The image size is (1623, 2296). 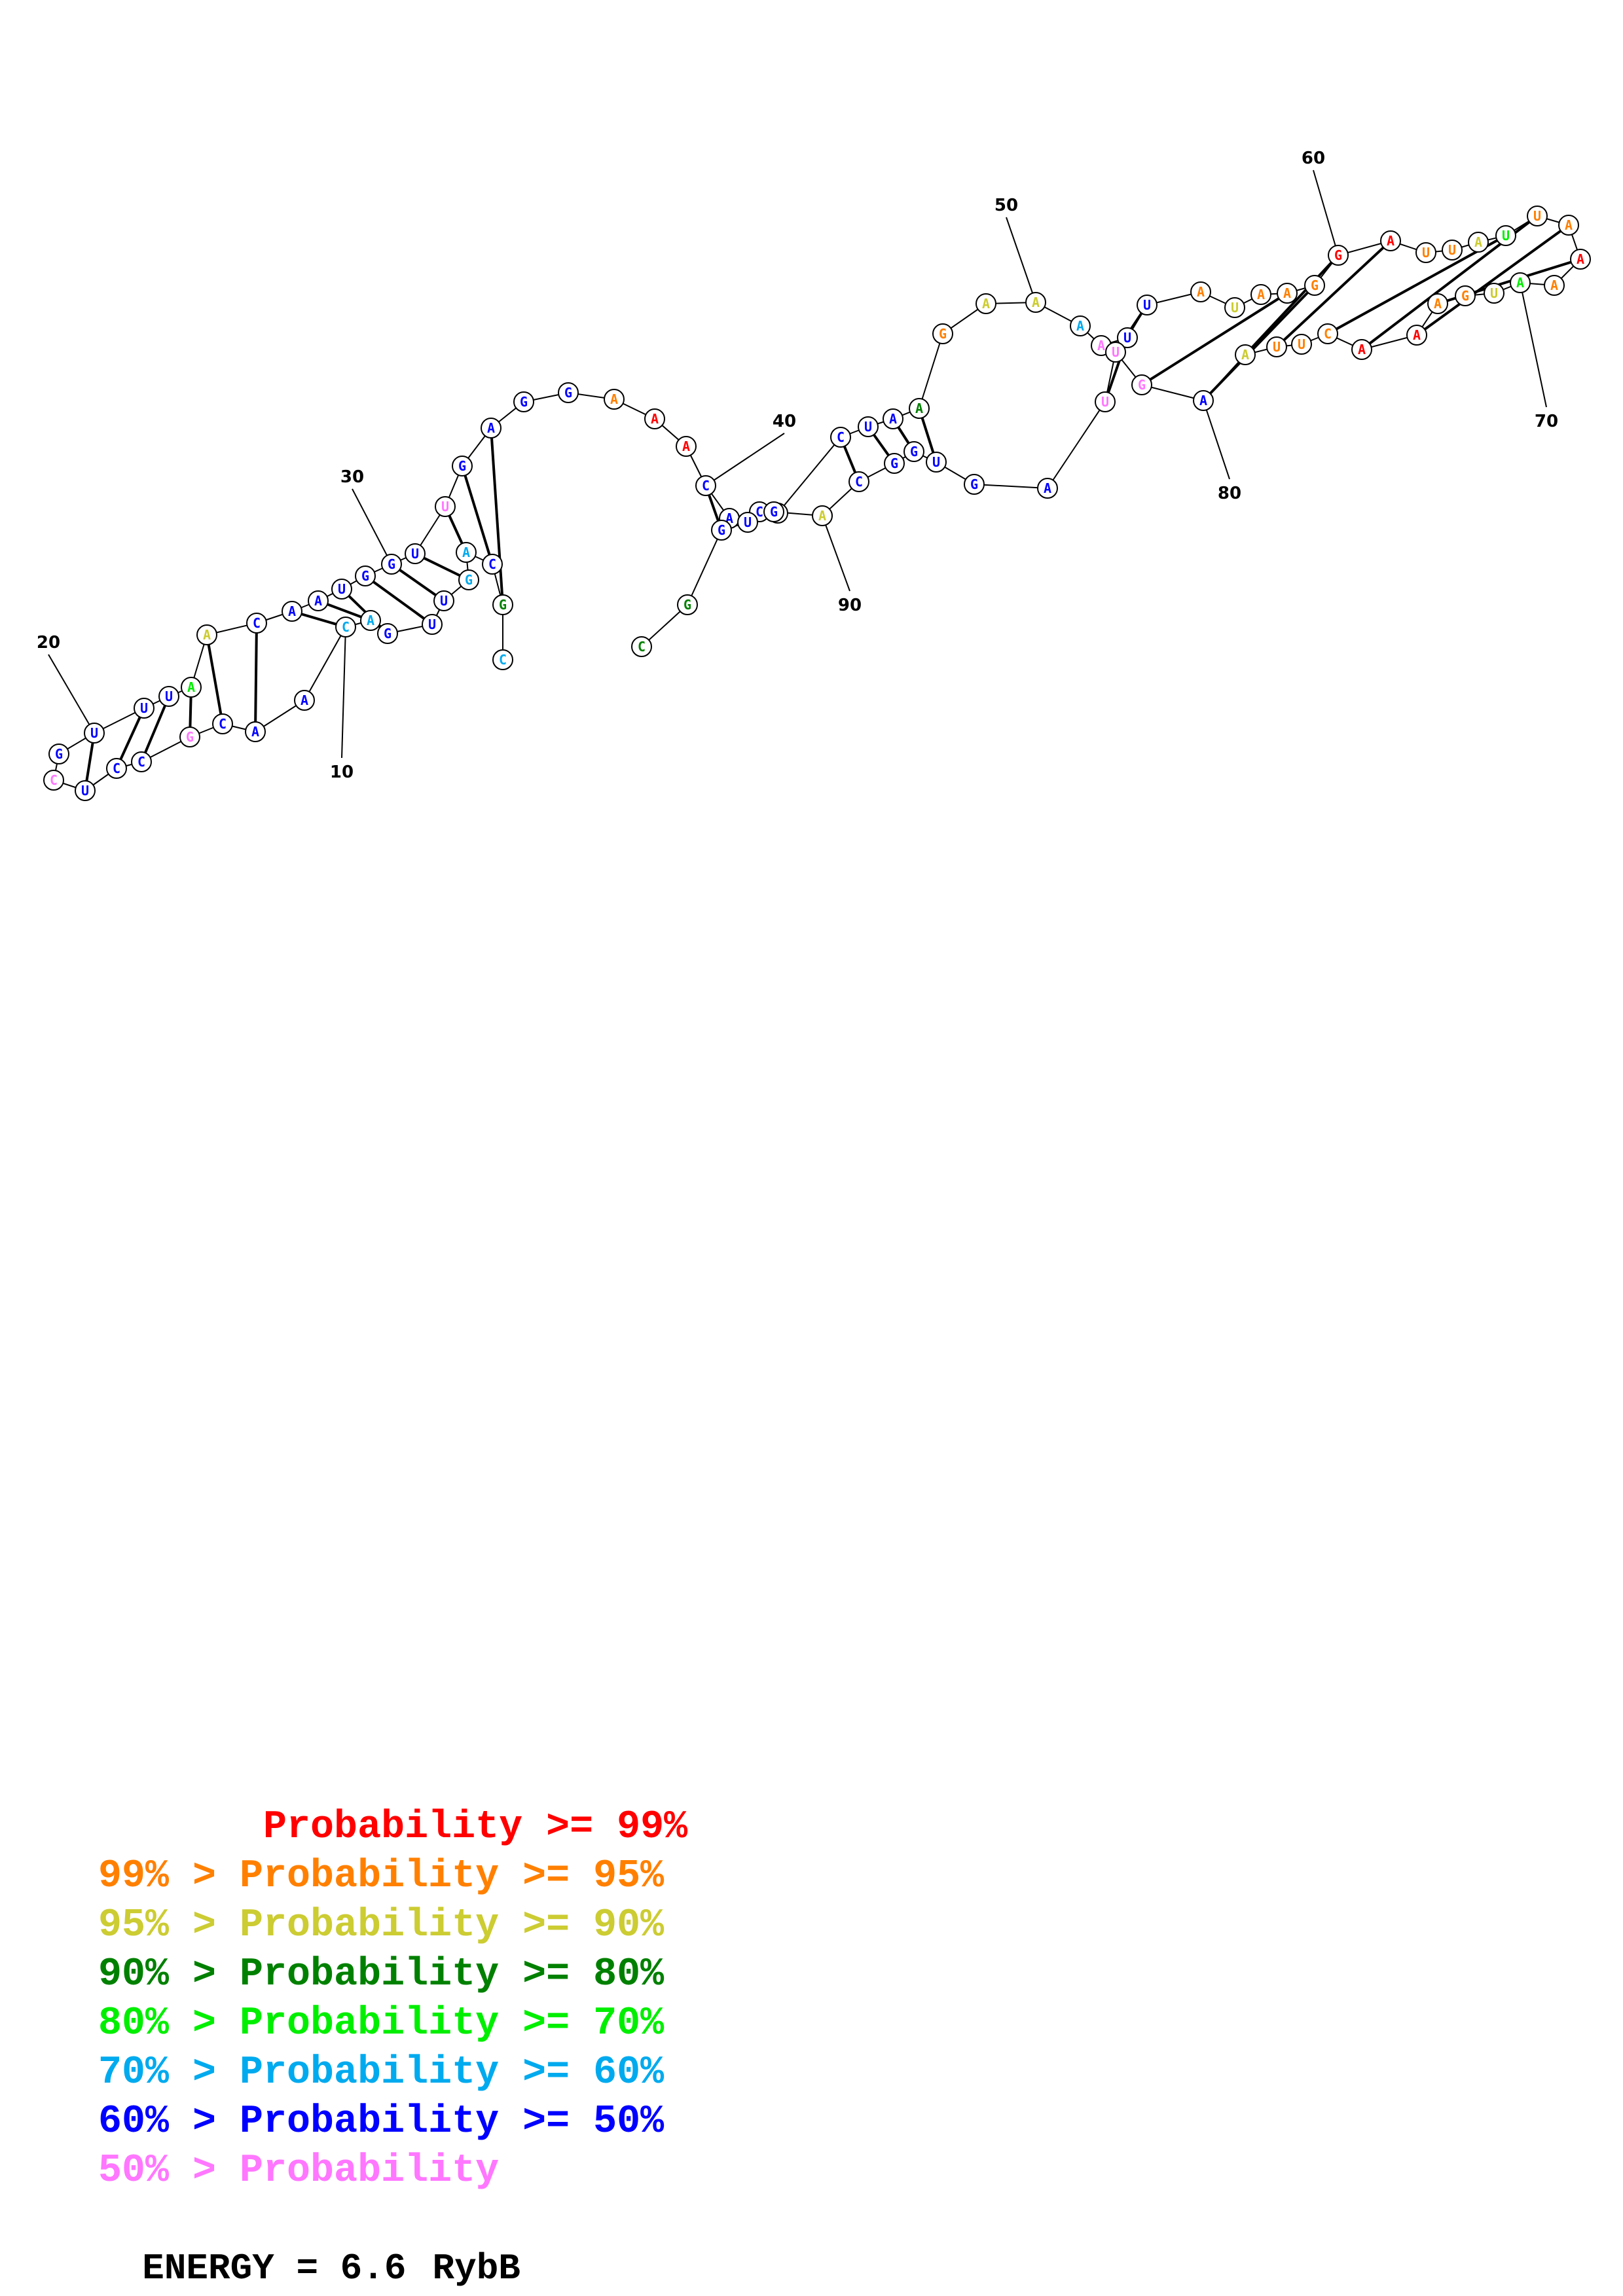 What do you see at coordinates (641, 646) in the screenshot?
I see `nucleotide-95: C` at bounding box center [641, 646].